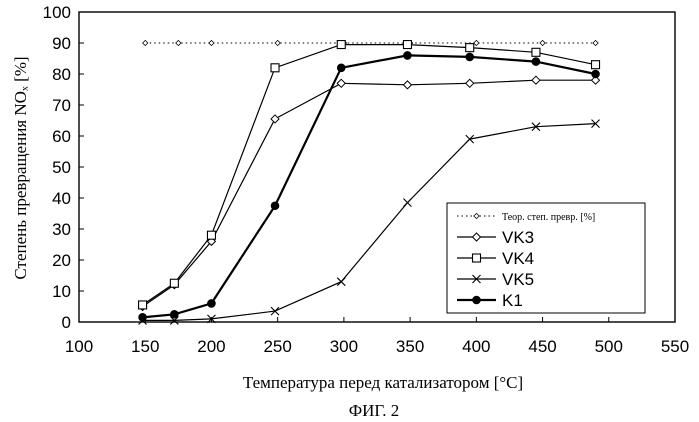  What do you see at coordinates (374, 410) in the screenshot?
I see `figure-caption: ФИГ. 2` at bounding box center [374, 410].